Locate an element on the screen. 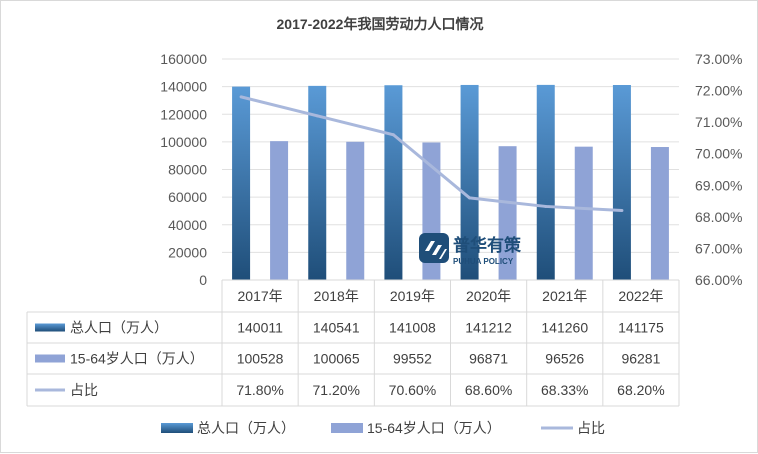 The height and width of the screenshot is (454, 758). line-series is located at coordinates (431, 154).